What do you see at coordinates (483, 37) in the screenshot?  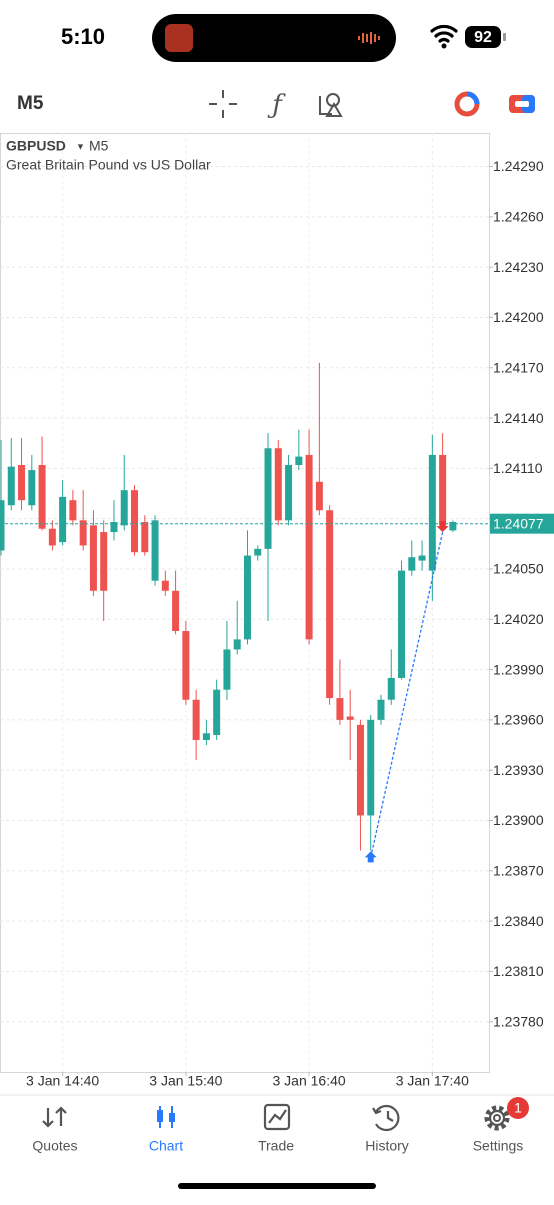 I see `battery` at bounding box center [483, 37].